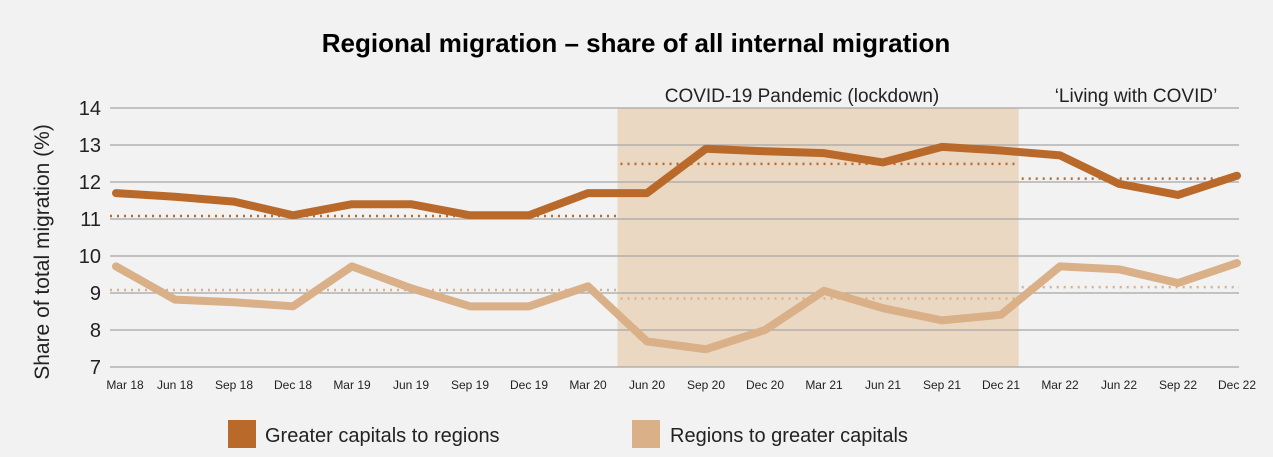  Describe the element at coordinates (1119, 385) in the screenshot. I see `x-tick-label: Jun 22` at that location.